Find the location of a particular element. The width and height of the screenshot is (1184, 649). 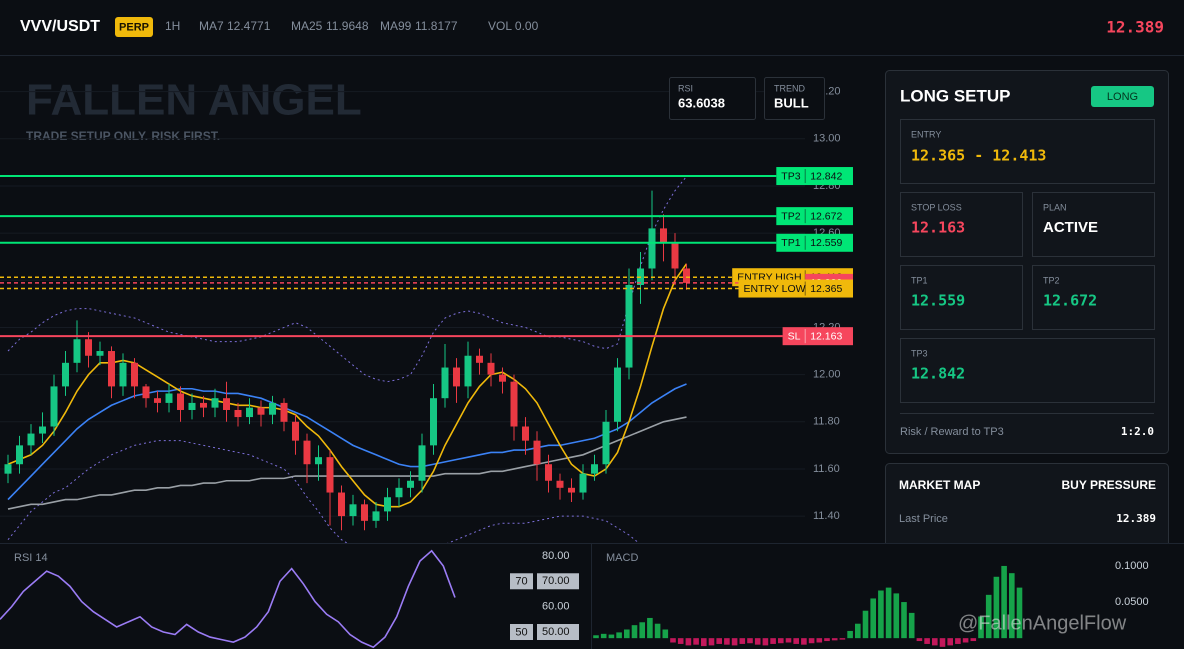

ma-line is located at coordinates (347, 442).